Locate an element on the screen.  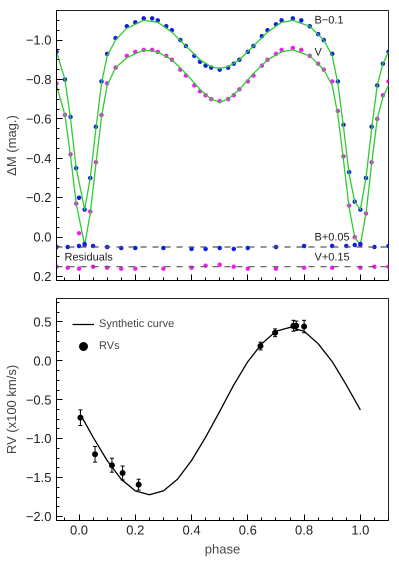
y-tick-label: −0.6 is located at coordinates (39, 118).